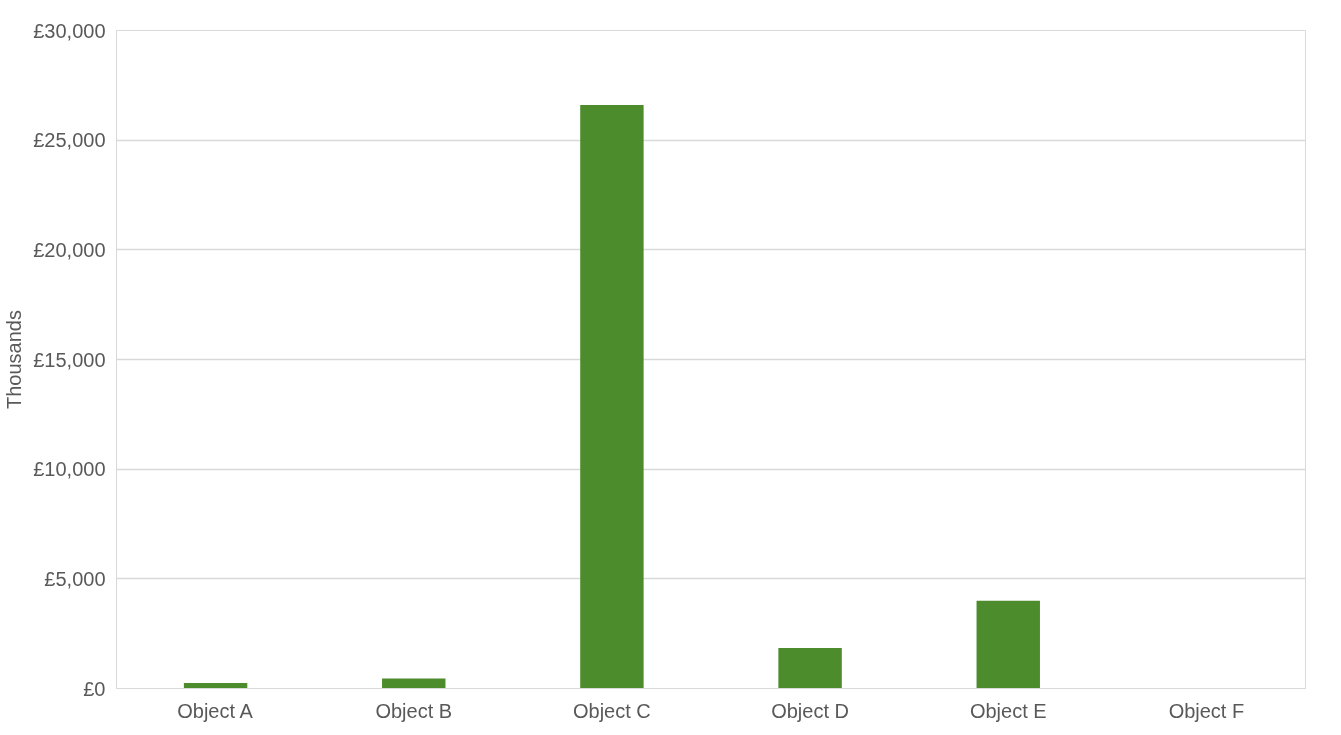 Image resolution: width=1341 pixels, height=735 pixels. Describe the element at coordinates (215, 710) in the screenshot. I see `x-tick-label: Object A` at that location.